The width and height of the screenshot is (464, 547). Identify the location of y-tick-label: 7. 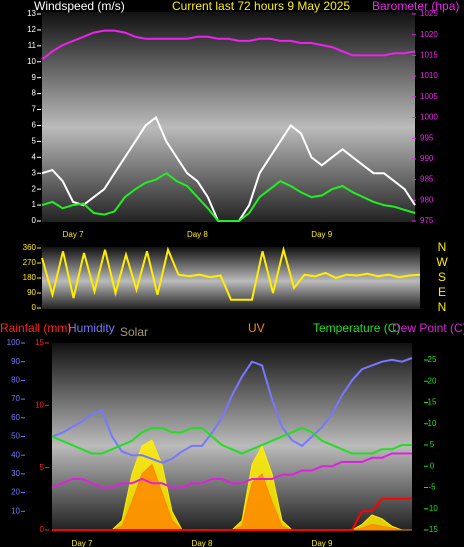
(34, 109).